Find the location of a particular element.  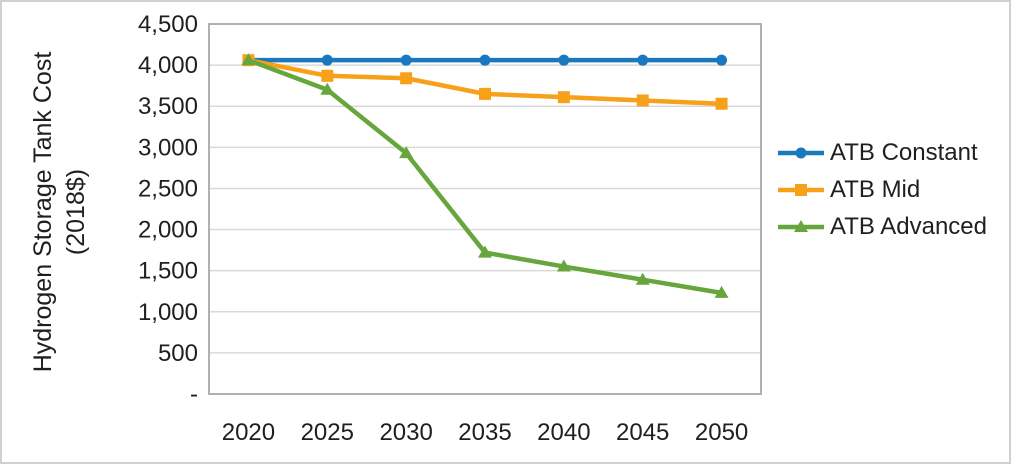

legend-item-atb-constant: ATB Constant is located at coordinates (882, 152).